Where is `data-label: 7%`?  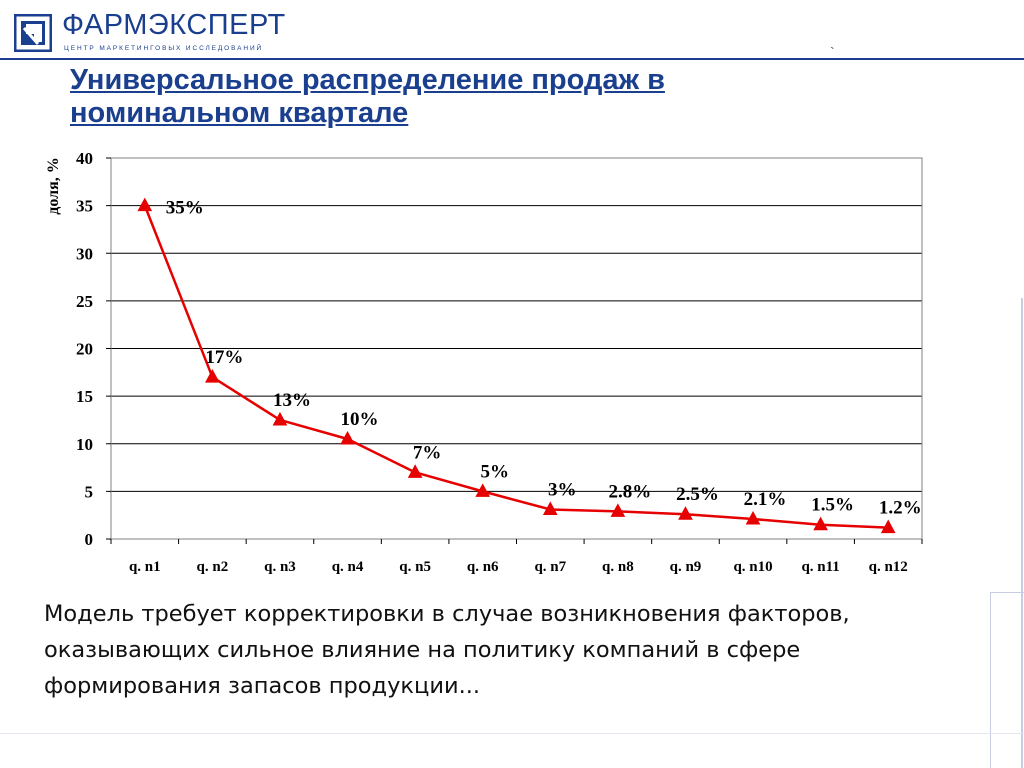 data-label: 7% is located at coordinates (427, 452).